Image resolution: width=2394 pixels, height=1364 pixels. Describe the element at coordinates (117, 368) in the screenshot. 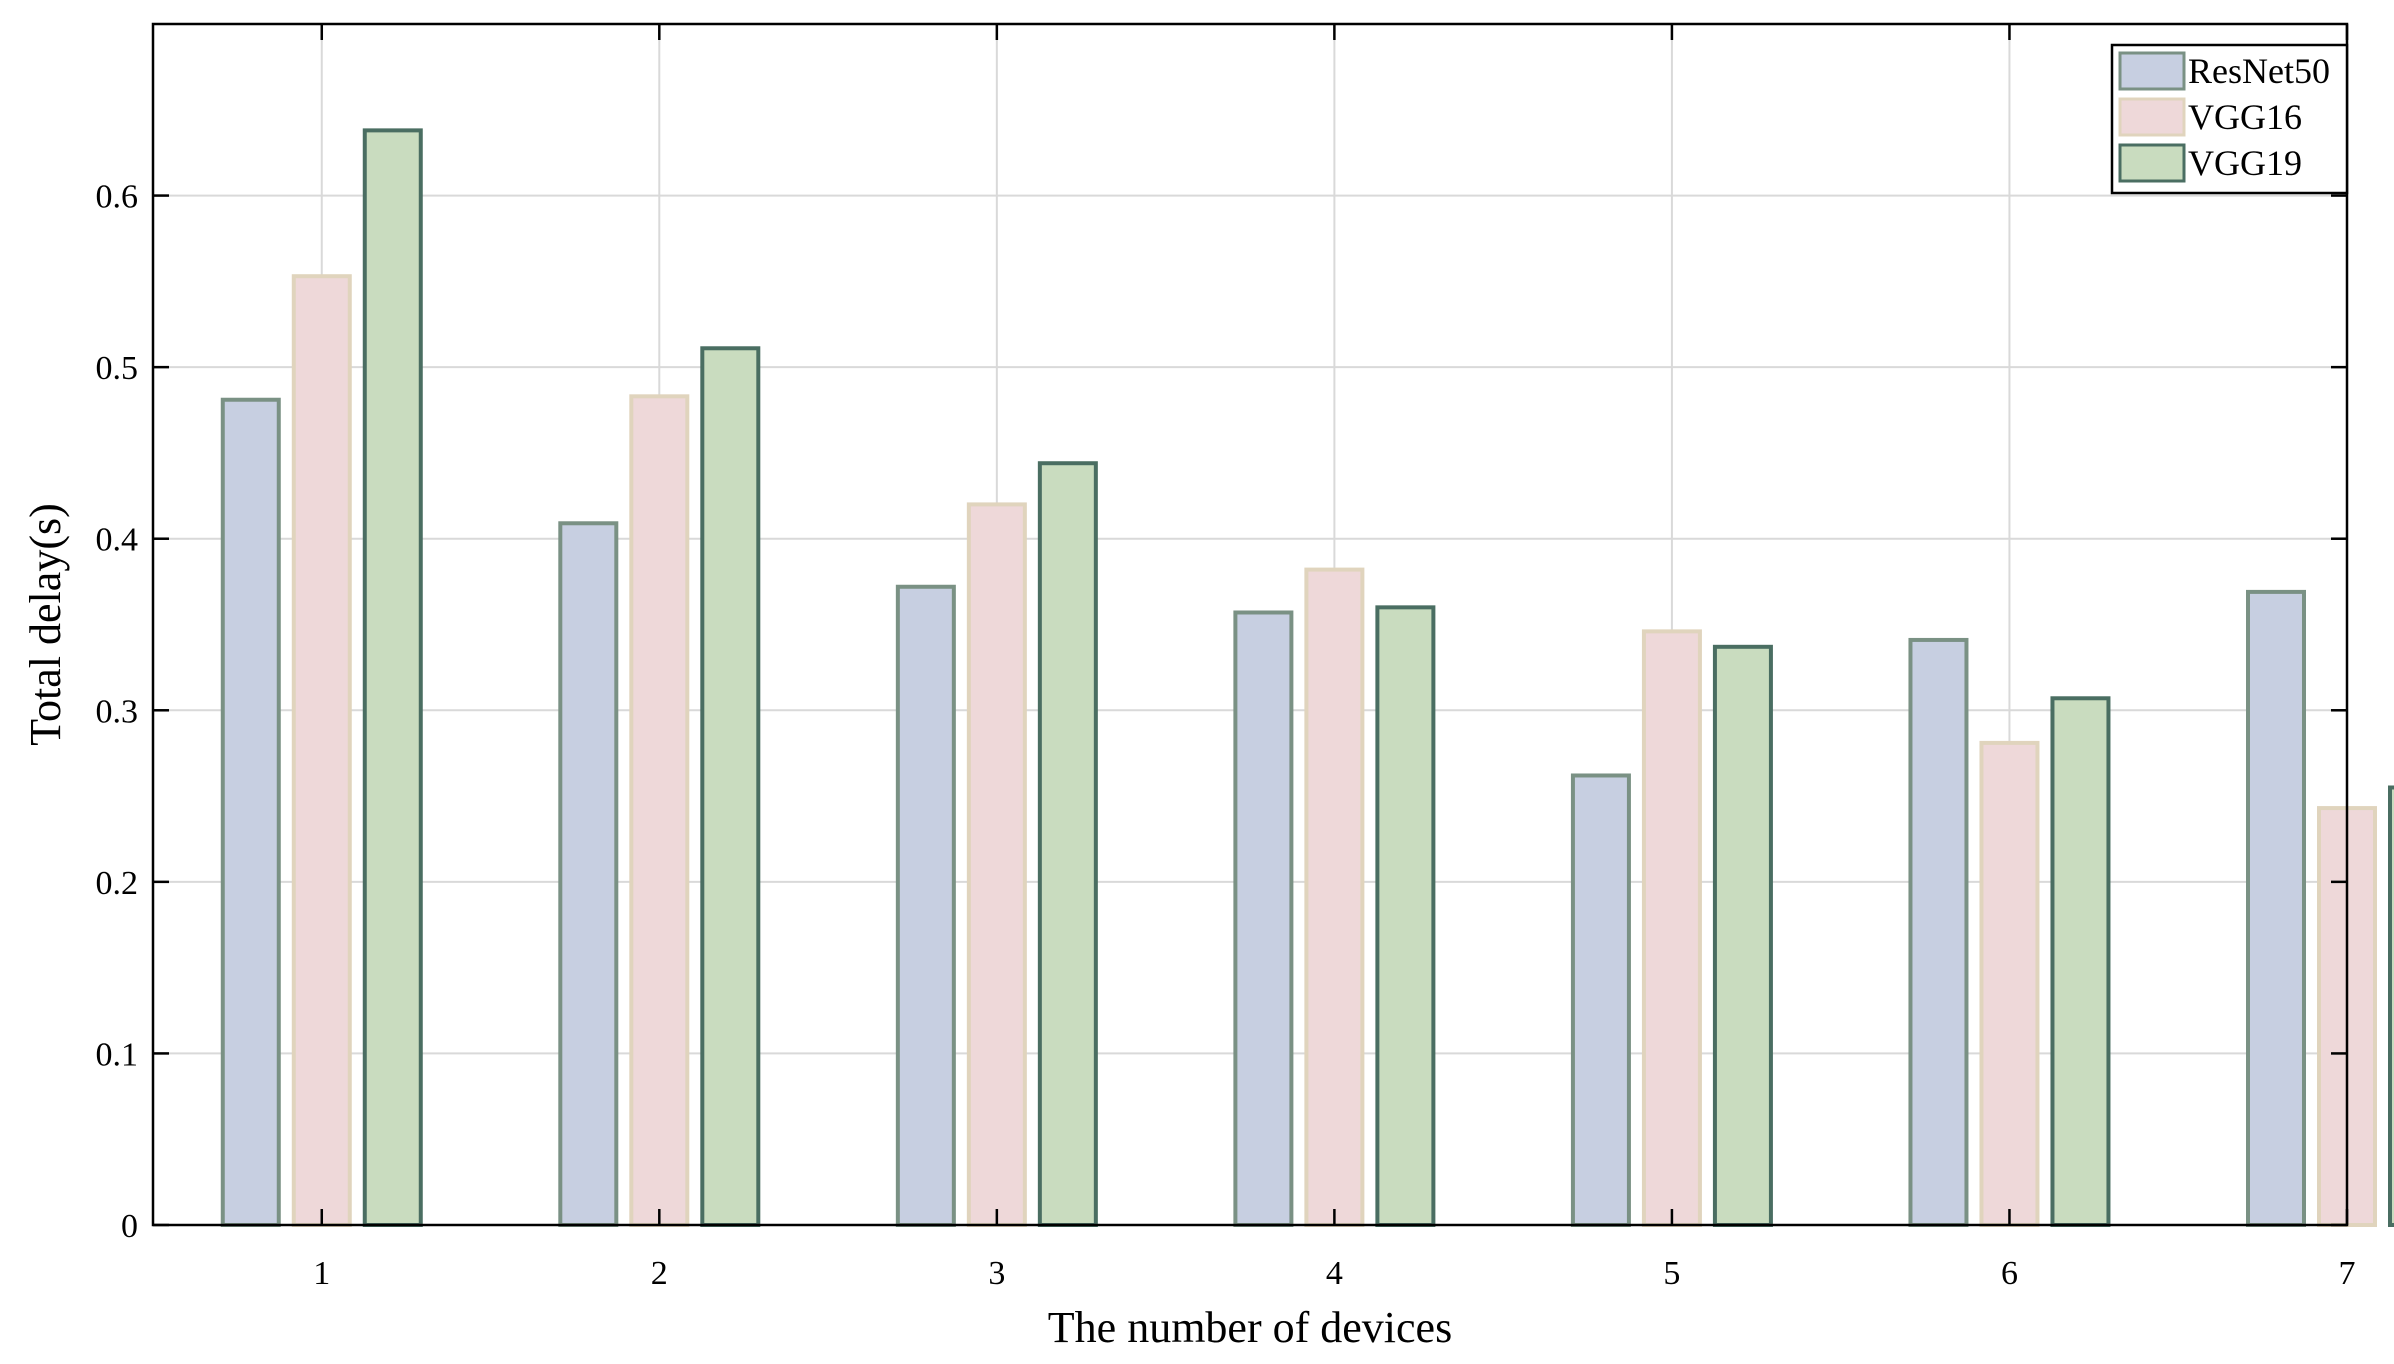

I see `y-tick-label: 0.5` at that location.